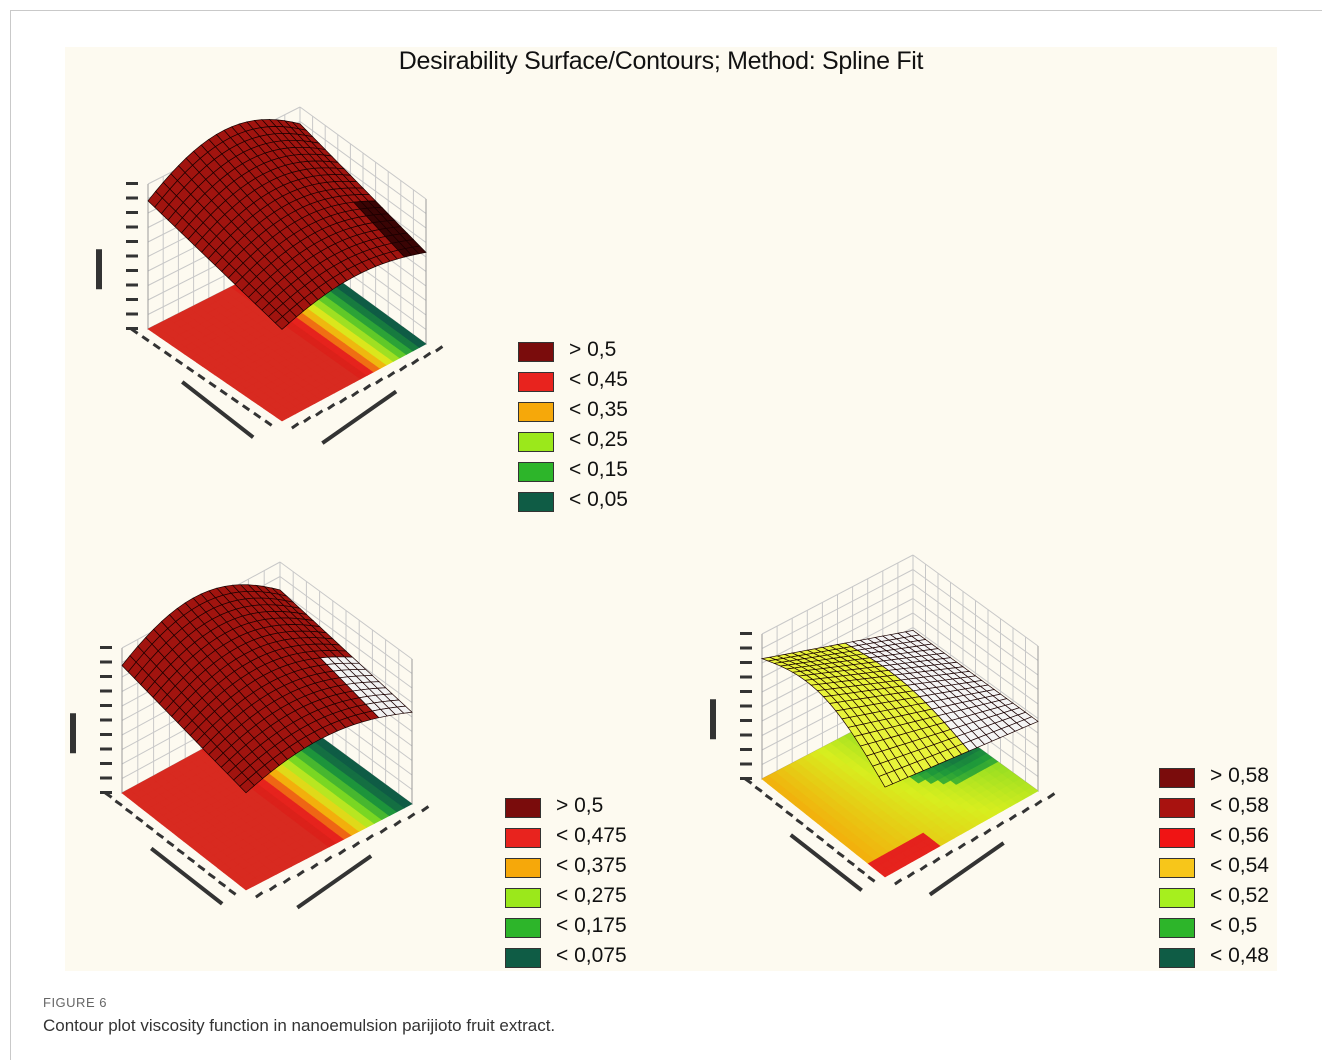  Describe the element at coordinates (591, 835) in the screenshot. I see `legend-label: < 0,475` at that location.